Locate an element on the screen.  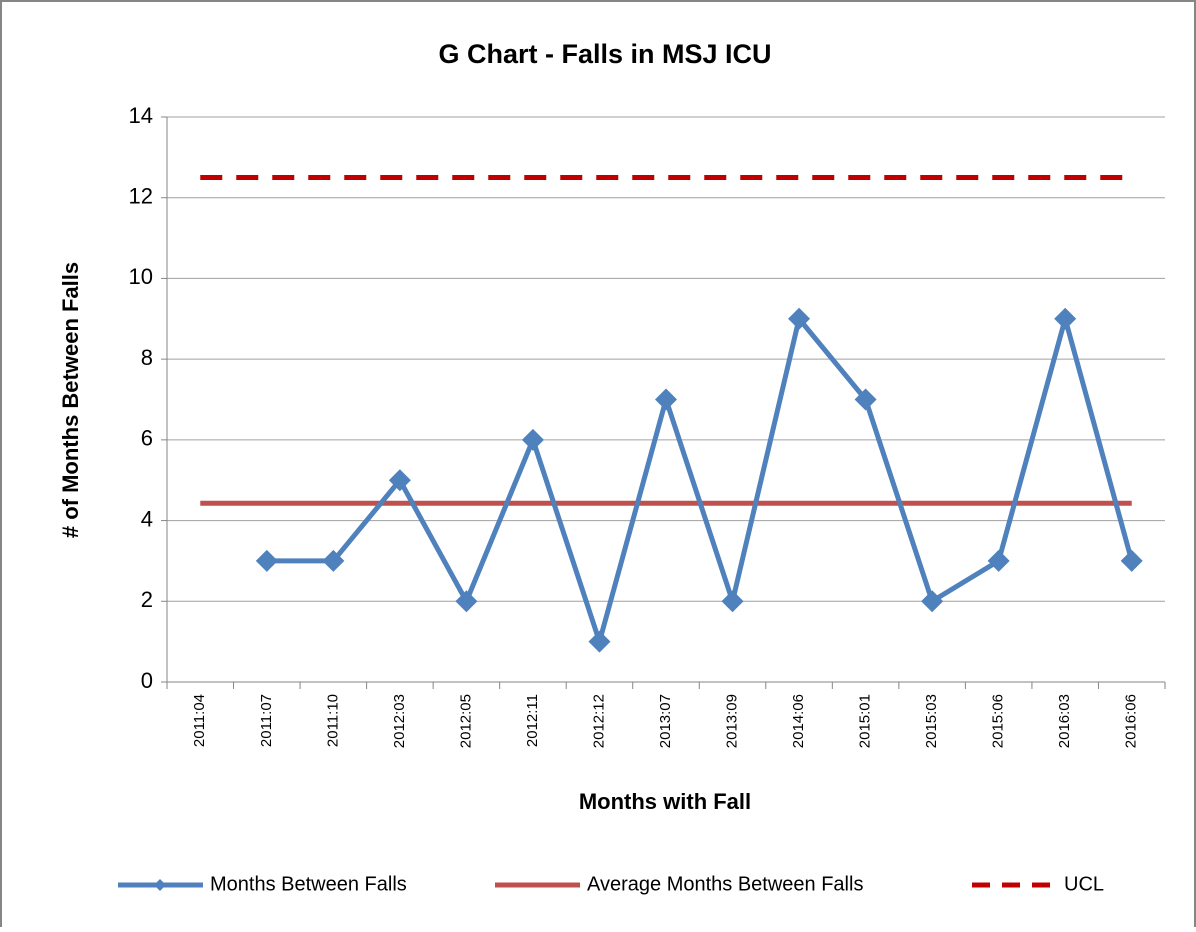
x-tick-label: 2015:03 is located at coordinates (931, 721).